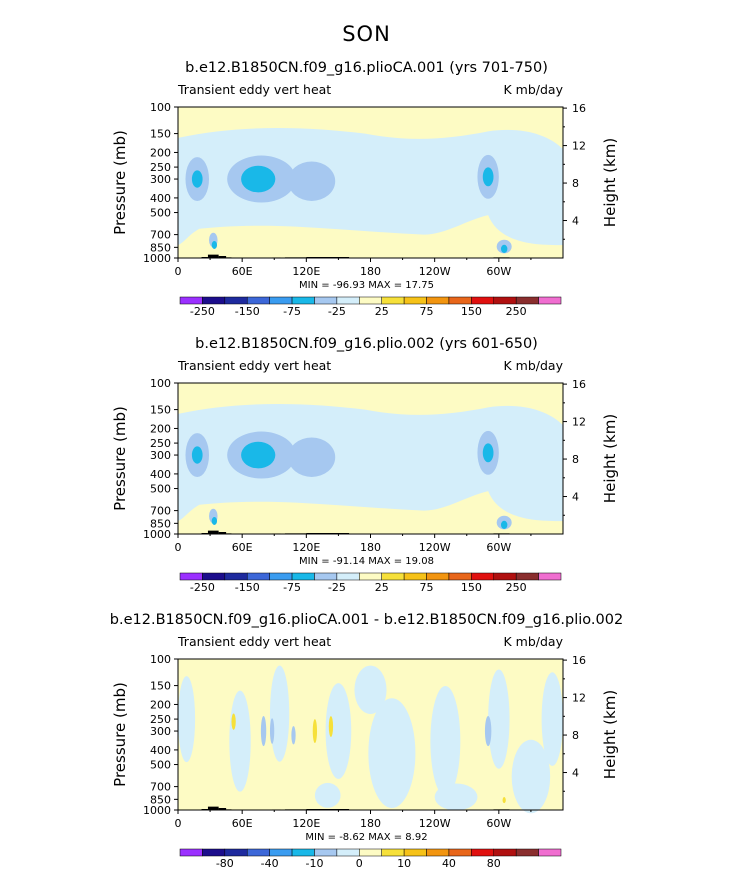 This screenshot has height=888, width=733. Describe the element at coordinates (366, 285) in the screenshot. I see `panel-stats: MIN = -96.93 MAX = 17.75` at that location.